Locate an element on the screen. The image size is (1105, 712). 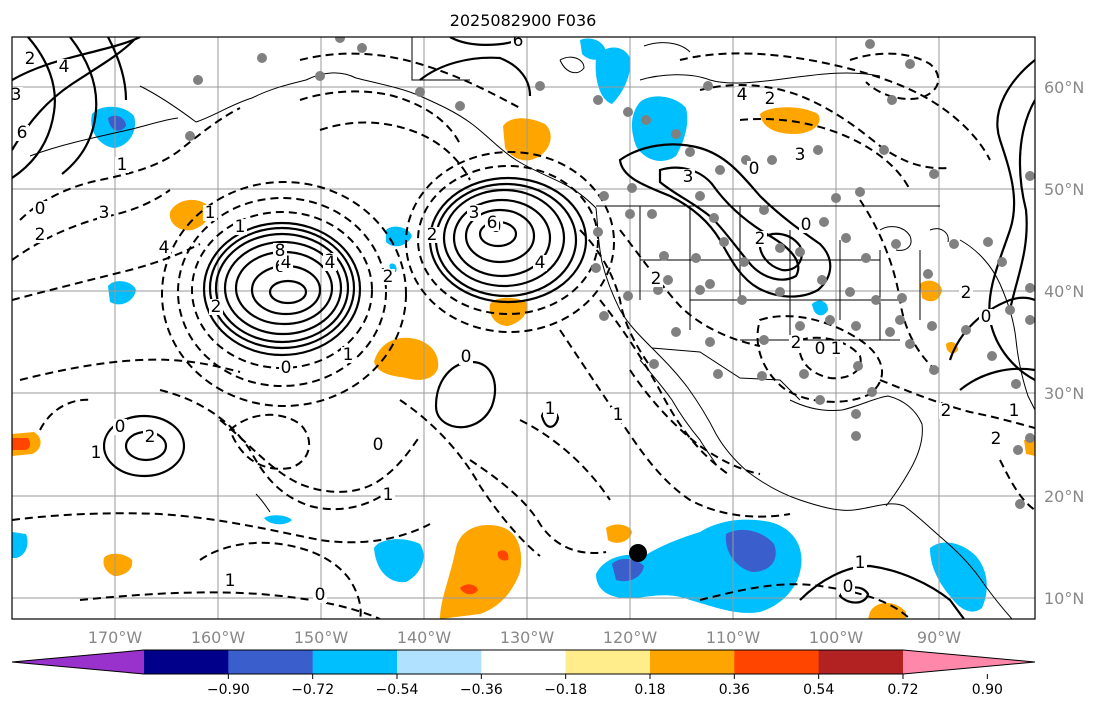
blue-patch-south-core2 is located at coordinates (628, 570).